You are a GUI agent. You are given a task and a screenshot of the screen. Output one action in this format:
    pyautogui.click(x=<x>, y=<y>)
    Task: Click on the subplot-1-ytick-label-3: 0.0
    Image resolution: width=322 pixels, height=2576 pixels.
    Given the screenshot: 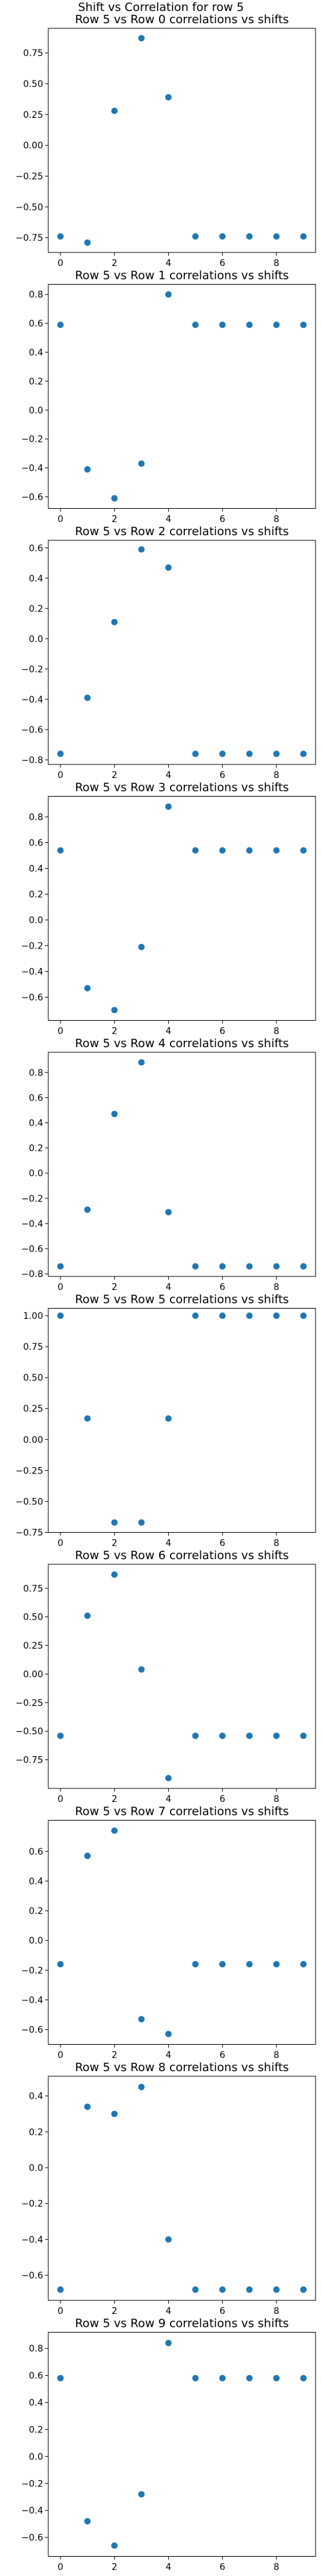 What is the action you would take?
    pyautogui.click(x=36, y=411)
    